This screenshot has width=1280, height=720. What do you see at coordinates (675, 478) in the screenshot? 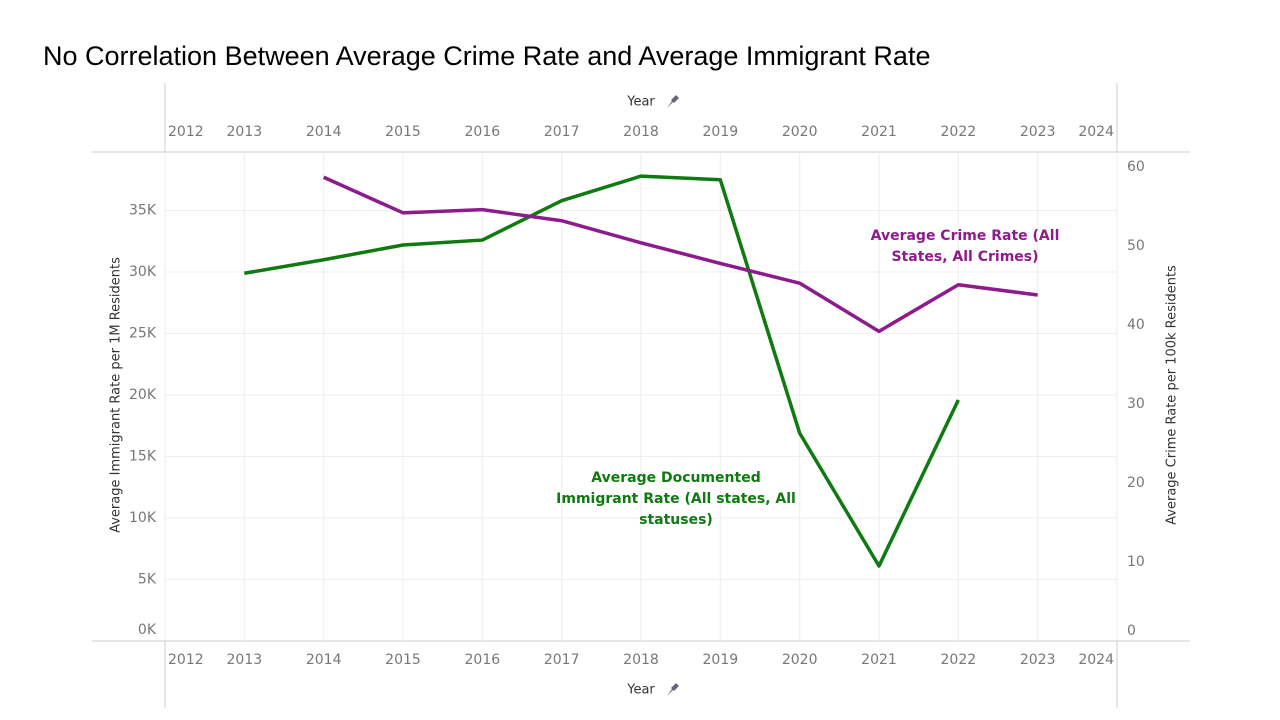
I see `series-annotation: Average Documented` at bounding box center [675, 478].